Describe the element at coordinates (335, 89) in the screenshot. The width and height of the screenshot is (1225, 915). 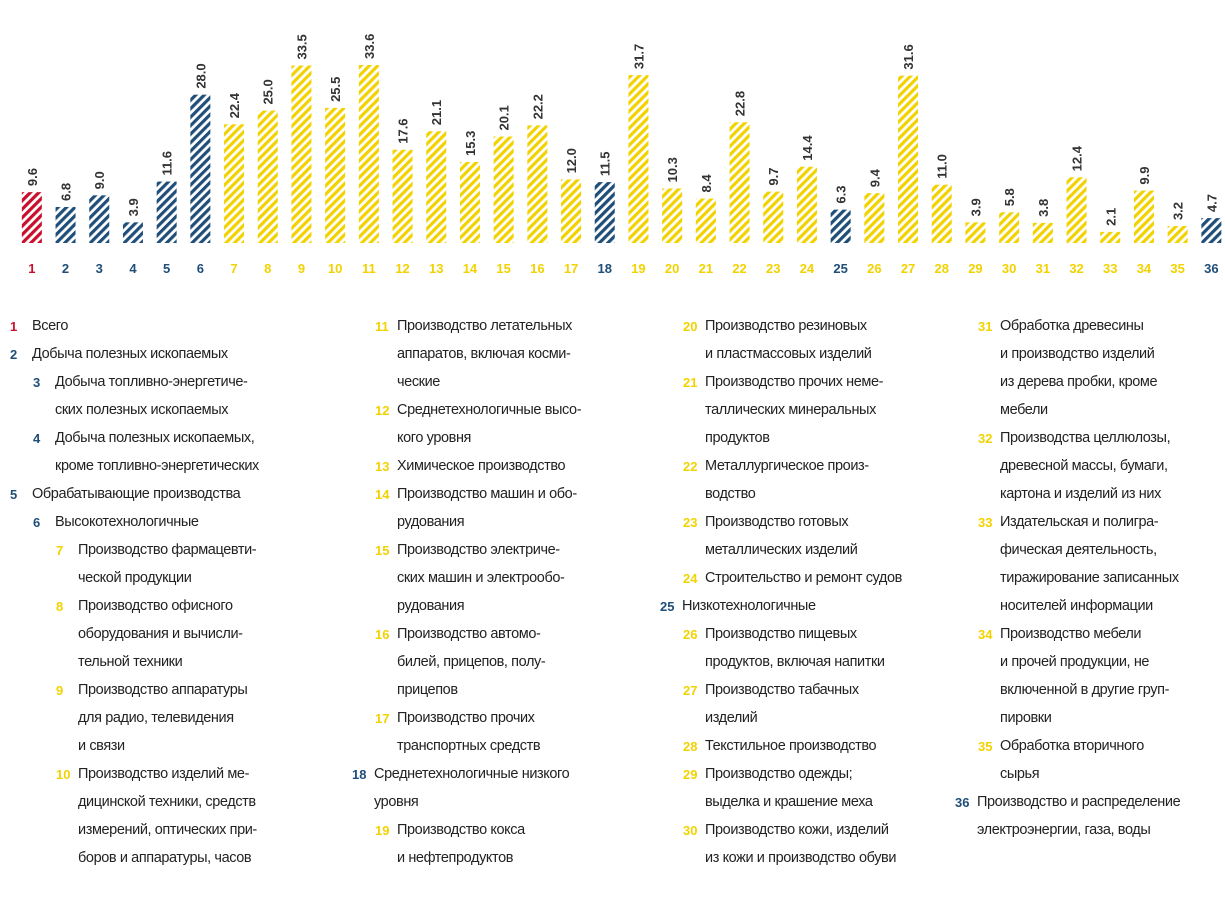
I see `value-label: 25.5` at that location.